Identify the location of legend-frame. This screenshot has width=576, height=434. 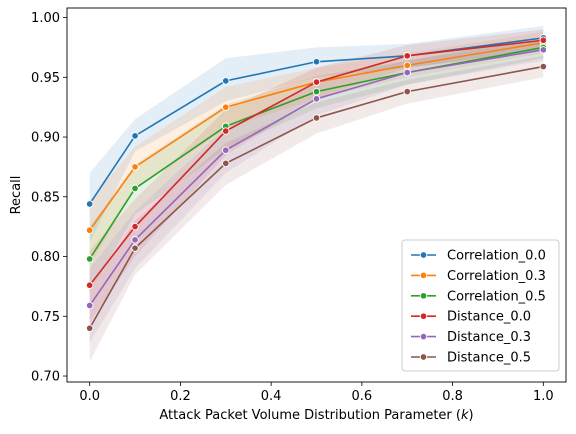
(480, 305).